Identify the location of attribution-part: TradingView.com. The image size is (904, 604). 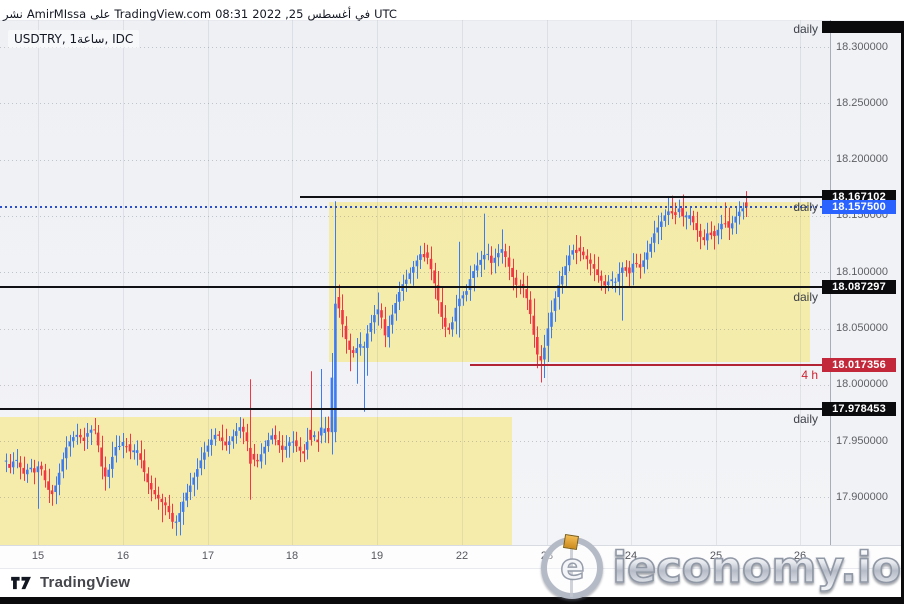
(163, 14).